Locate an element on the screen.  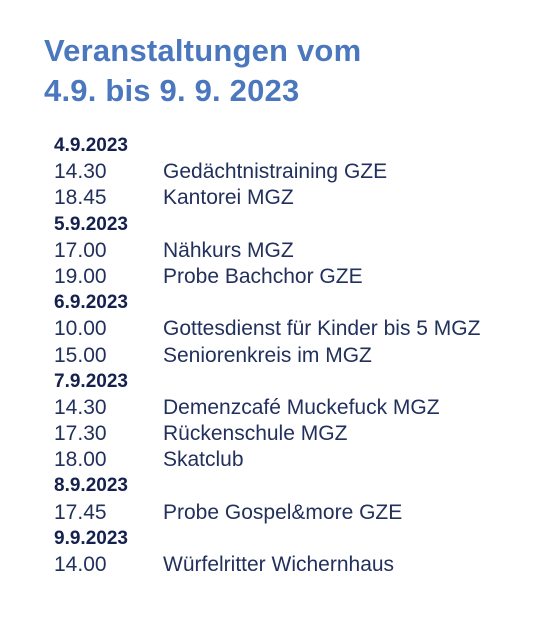
event-time: 10.00 is located at coordinates (80, 329).